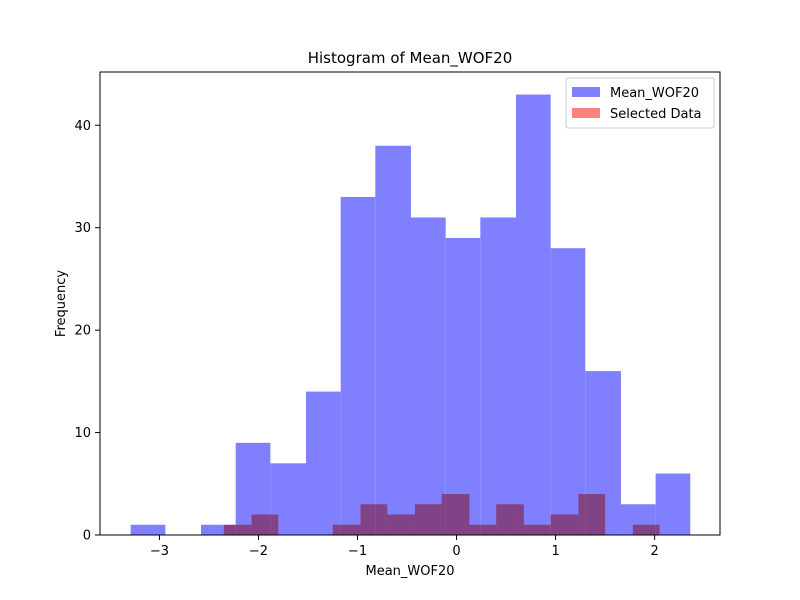 This screenshot has width=800, height=600. I want to click on x-tick-label: 0, so click(456, 551).